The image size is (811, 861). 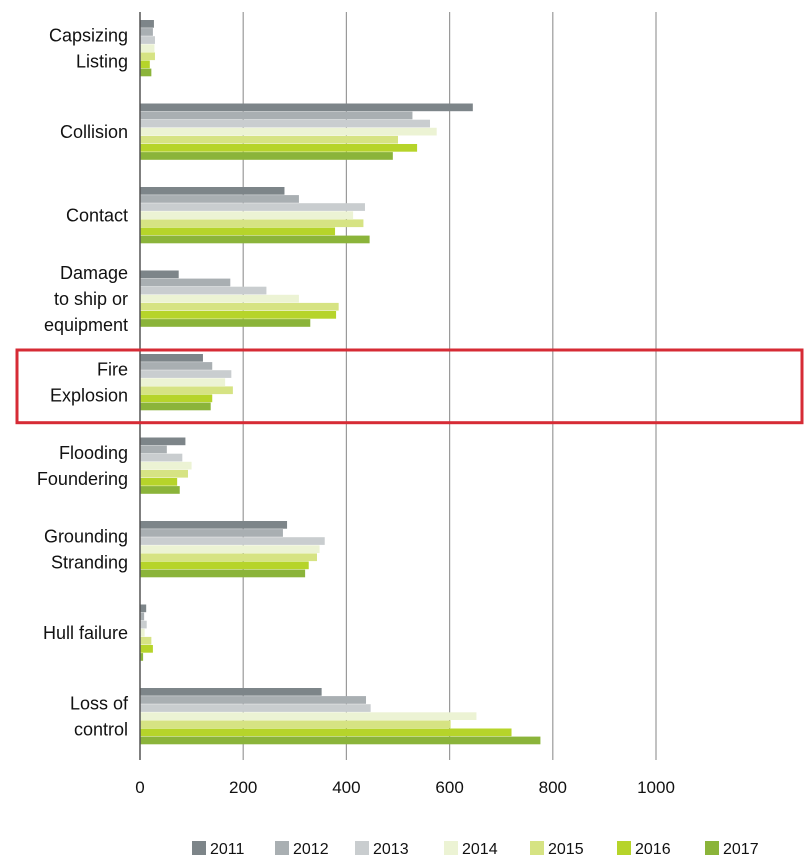 I want to click on category-label-3-line-1: to ship or, so click(x=91, y=299).